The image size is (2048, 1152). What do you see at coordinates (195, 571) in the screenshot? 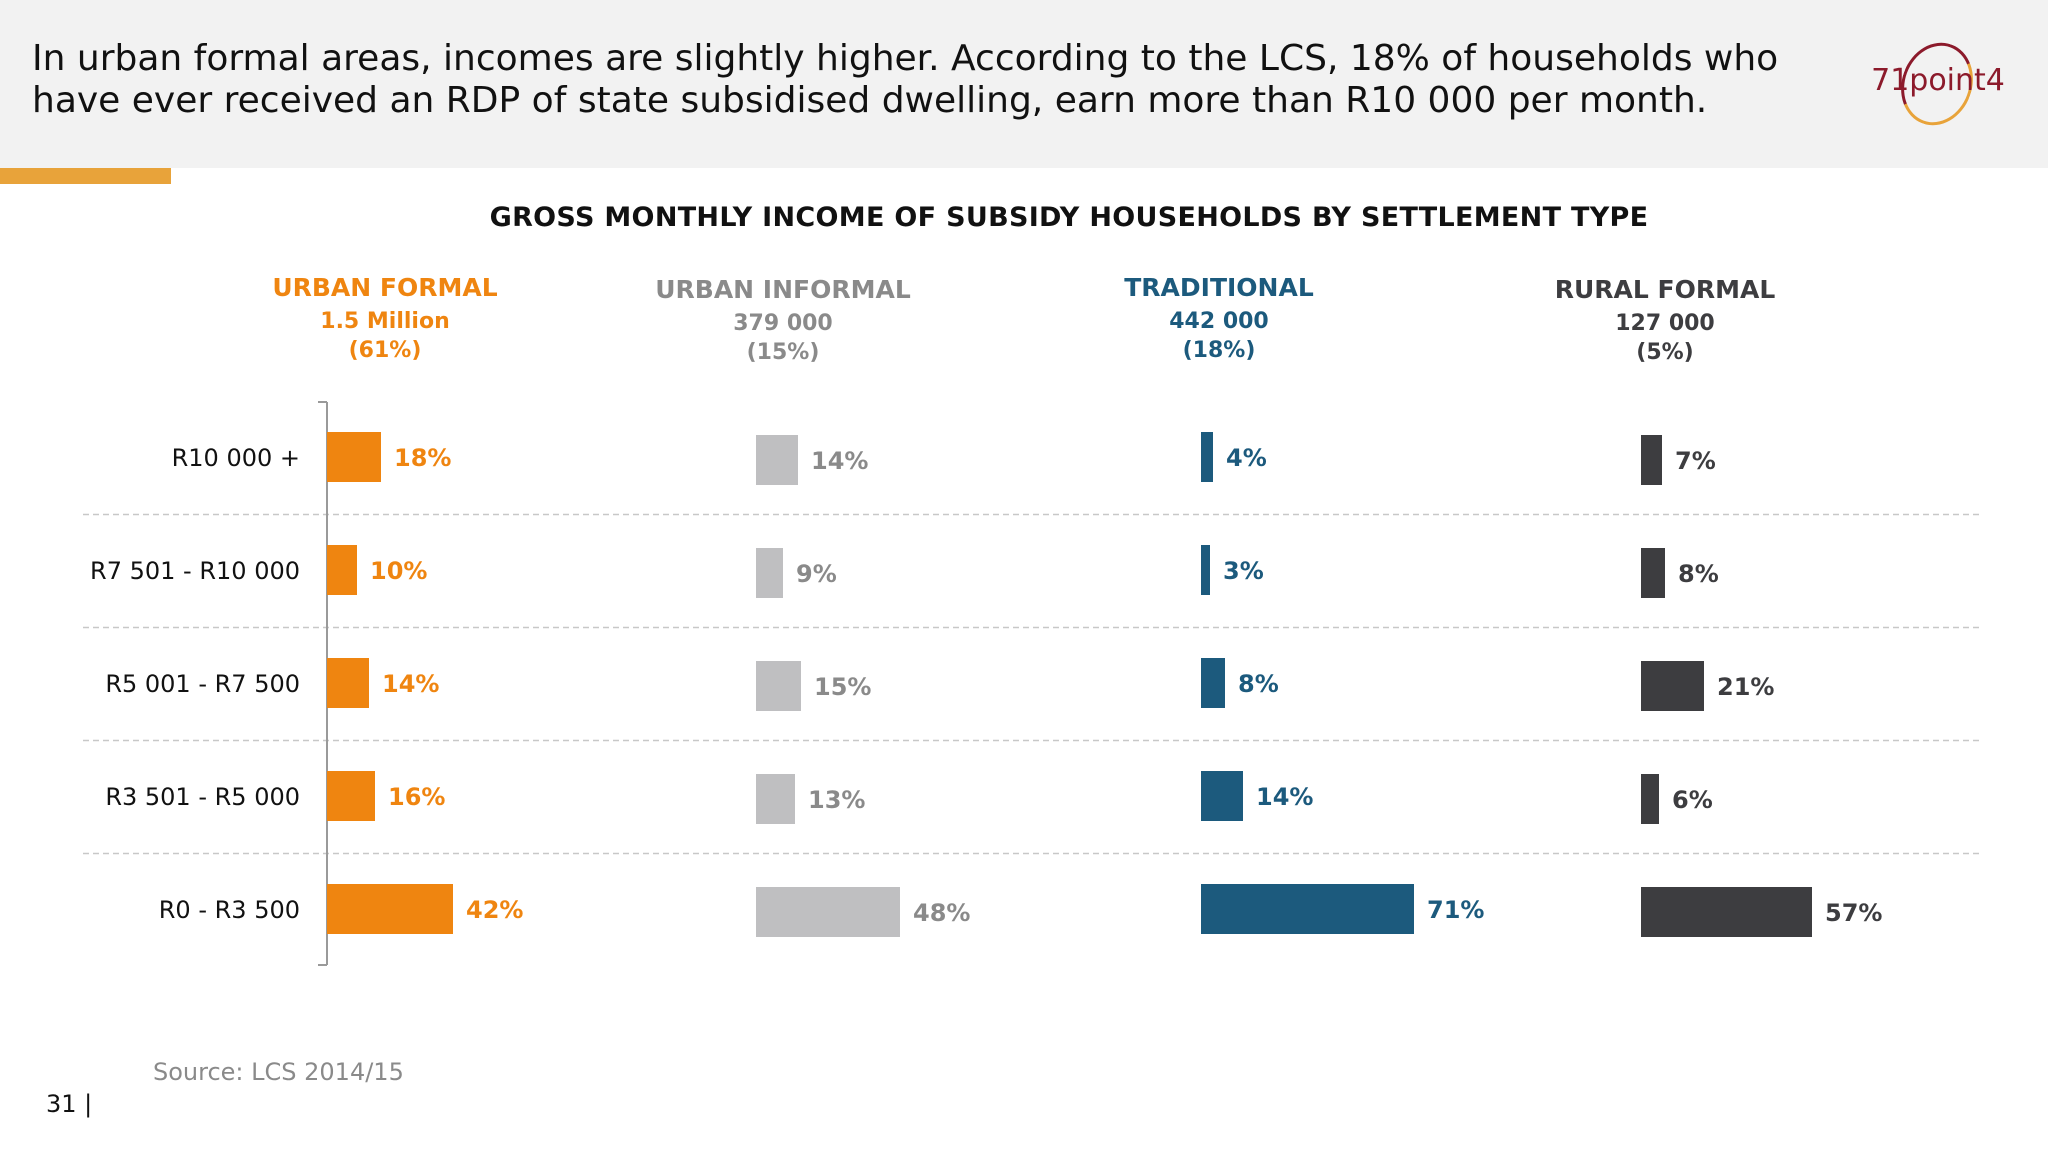
I see `category-label: R7 501 - R10 000` at bounding box center [195, 571].